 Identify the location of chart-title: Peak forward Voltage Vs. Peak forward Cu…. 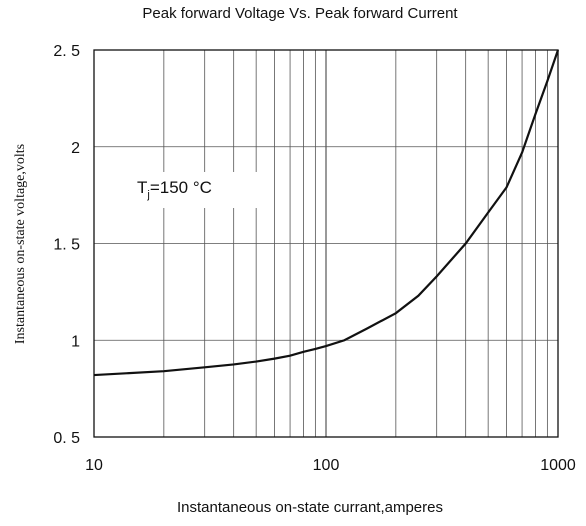
(300, 13).